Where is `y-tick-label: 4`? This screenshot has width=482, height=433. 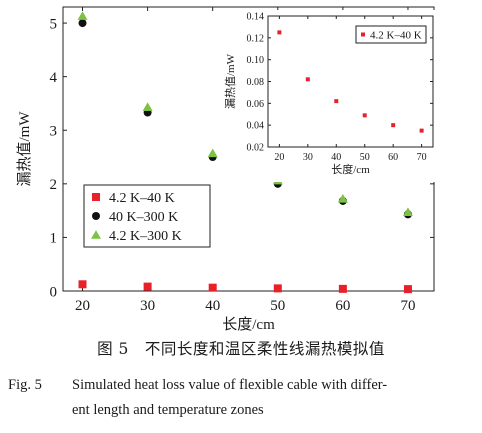 y-tick-label: 4 is located at coordinates (54, 78).